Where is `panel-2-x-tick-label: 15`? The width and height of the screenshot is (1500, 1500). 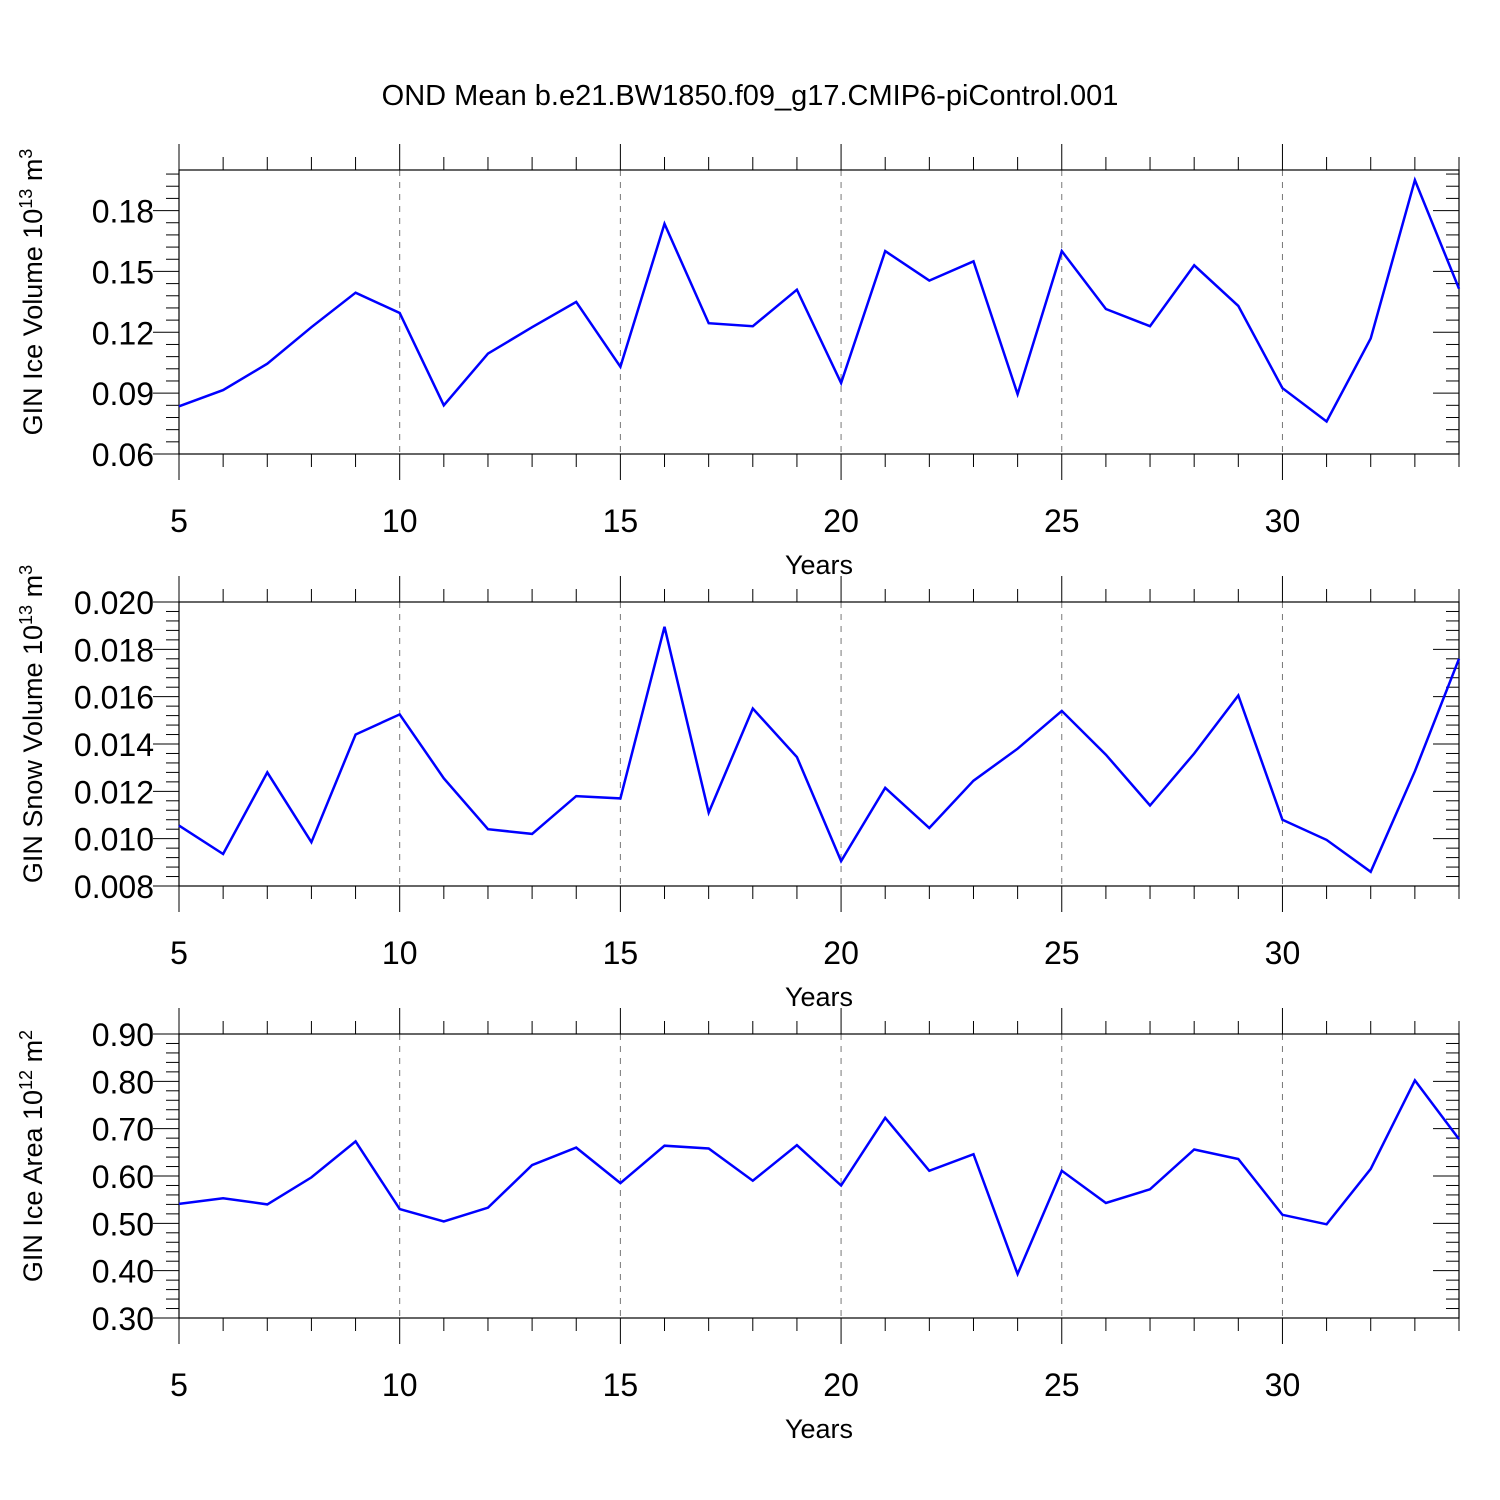 panel-2-x-tick-label: 15 is located at coordinates (621, 953).